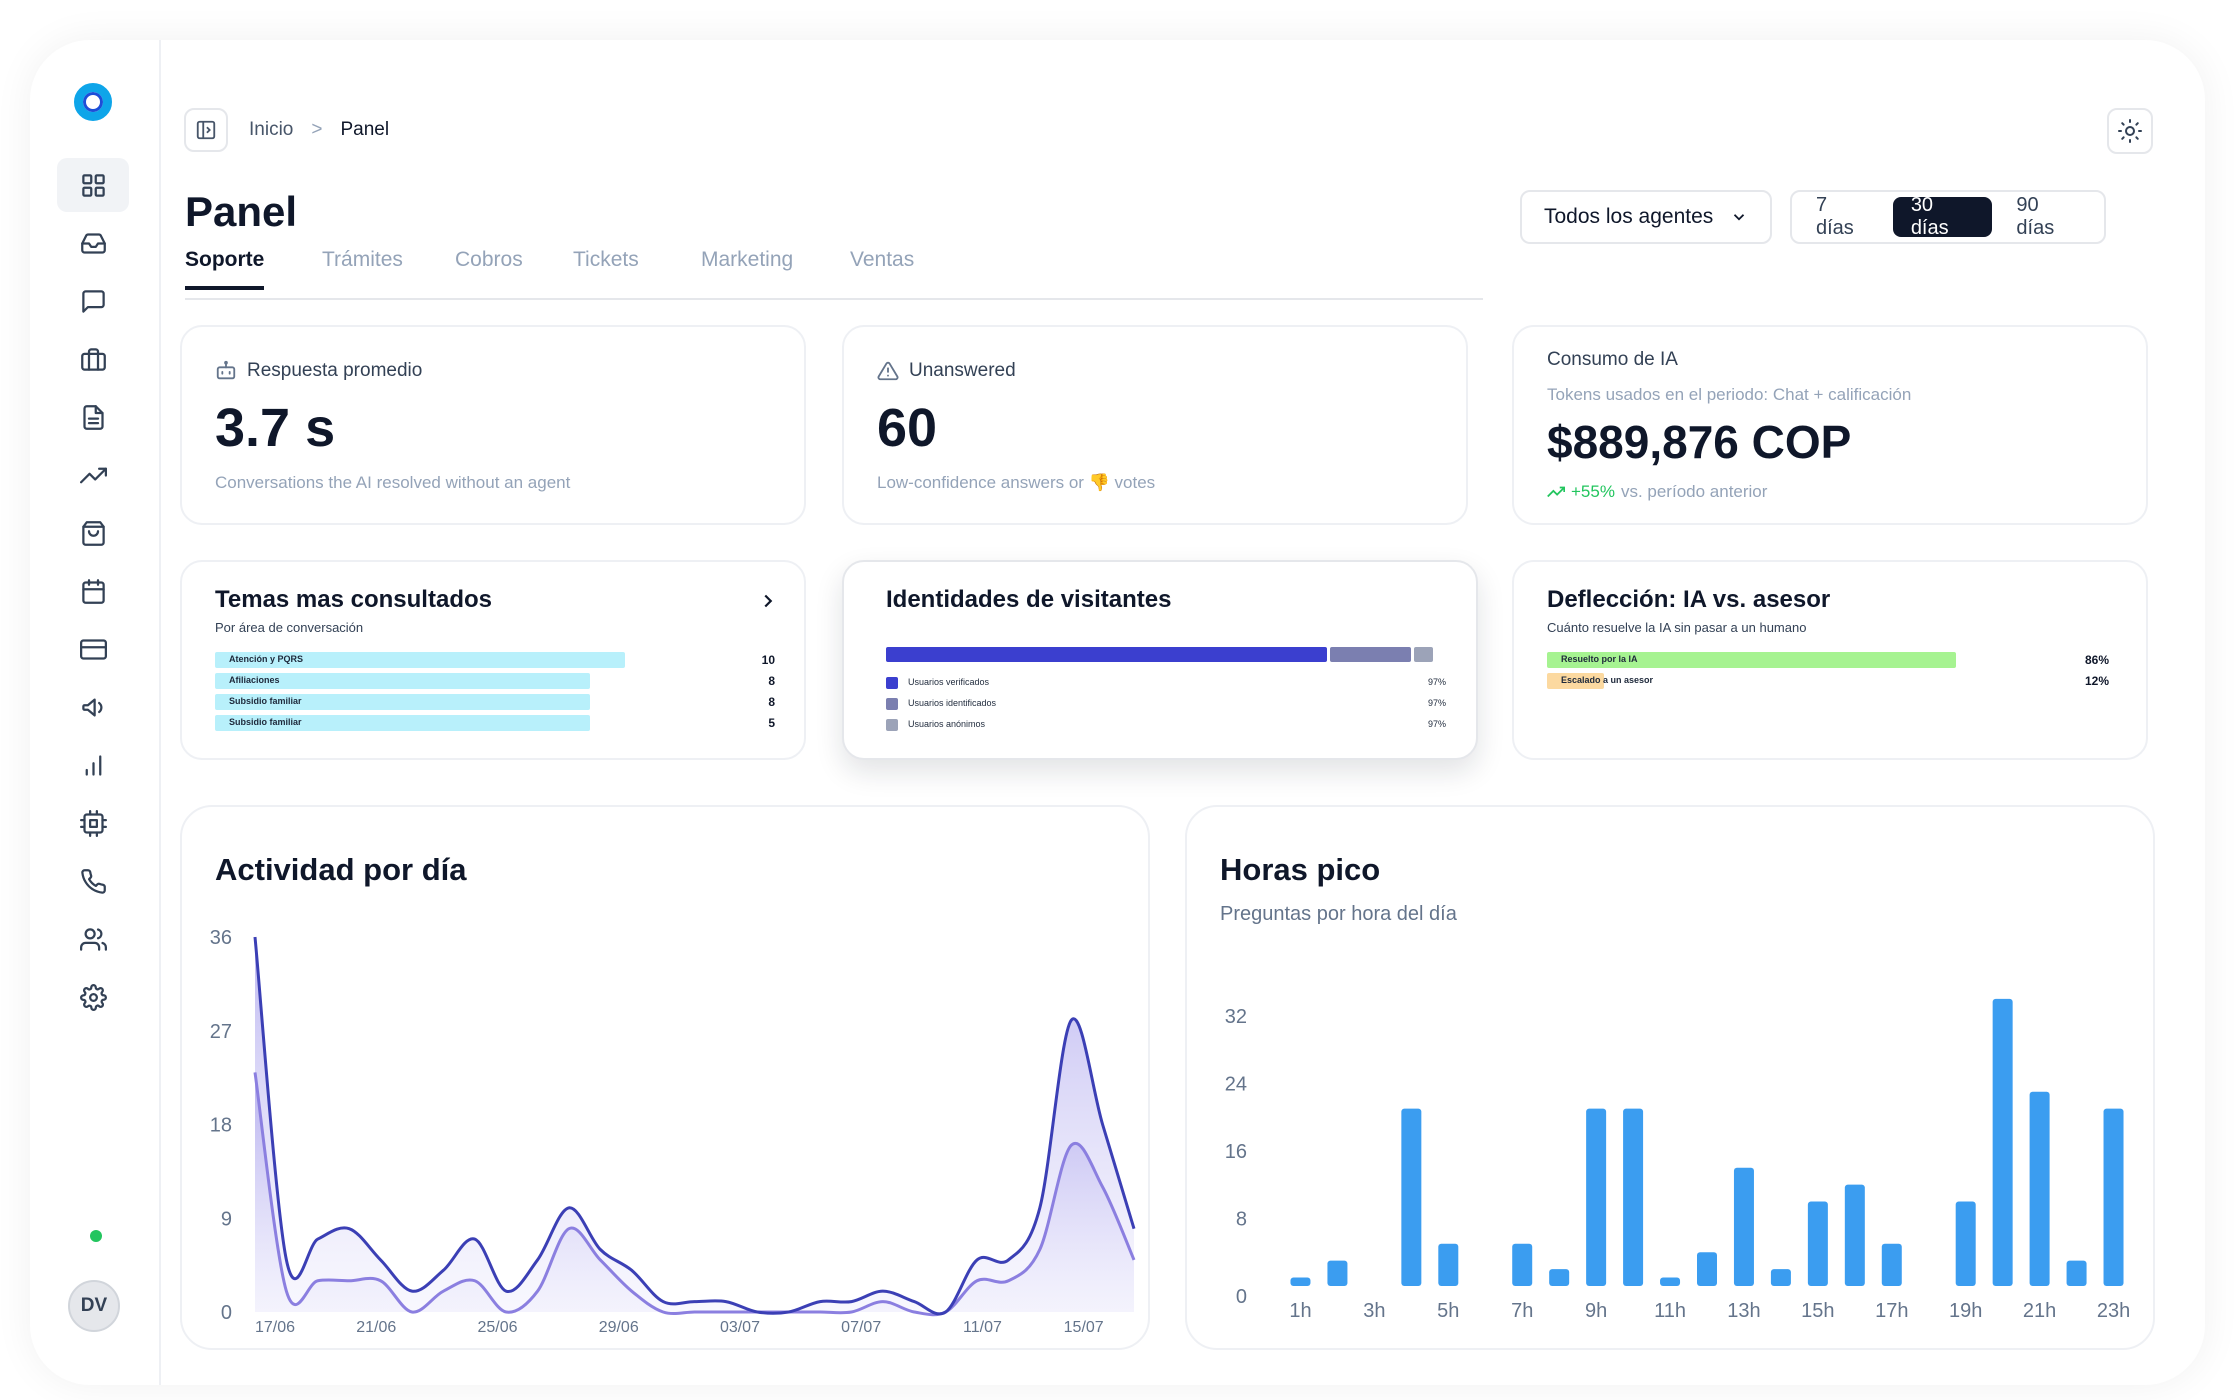 The height and width of the screenshot is (1400, 2235). Describe the element at coordinates (2096, 681) in the screenshot. I see `deflection-bar-value: 12%` at that location.